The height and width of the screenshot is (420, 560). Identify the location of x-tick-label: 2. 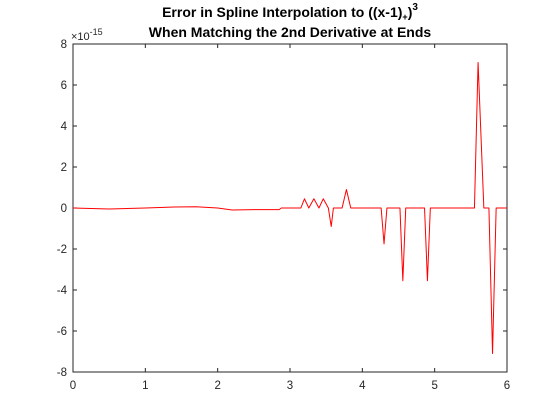
(217, 386).